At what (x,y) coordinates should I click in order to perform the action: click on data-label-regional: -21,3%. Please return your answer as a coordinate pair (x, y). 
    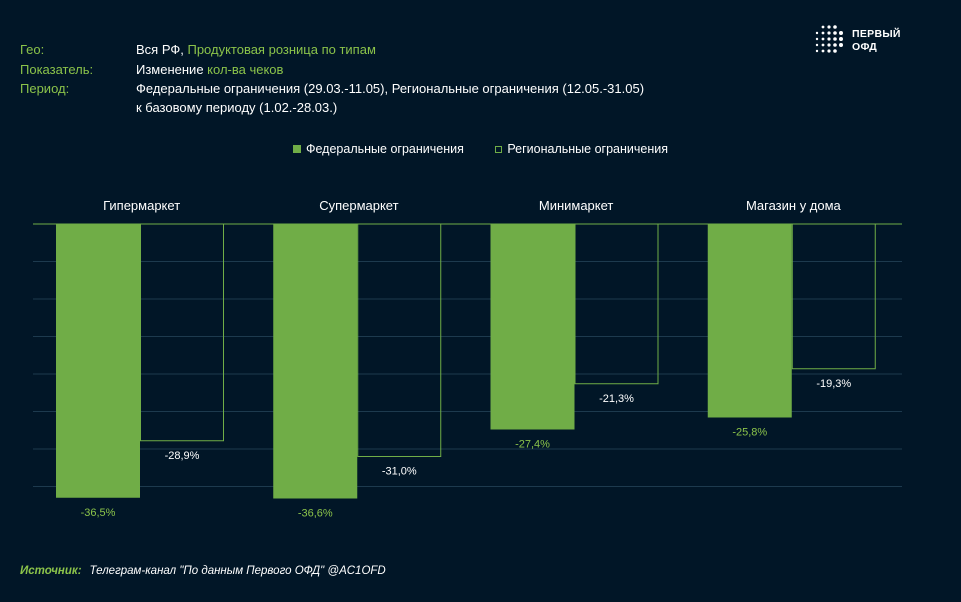
    Looking at the image, I should click on (616, 399).